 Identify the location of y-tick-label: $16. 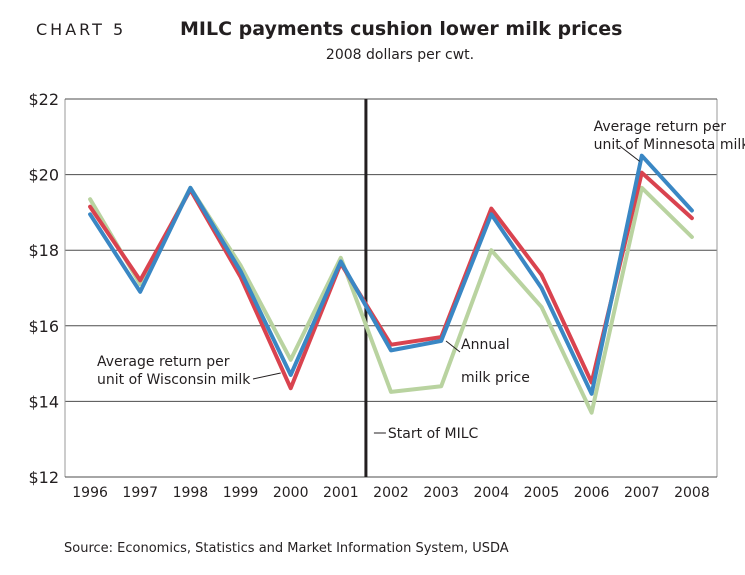
(43, 326).